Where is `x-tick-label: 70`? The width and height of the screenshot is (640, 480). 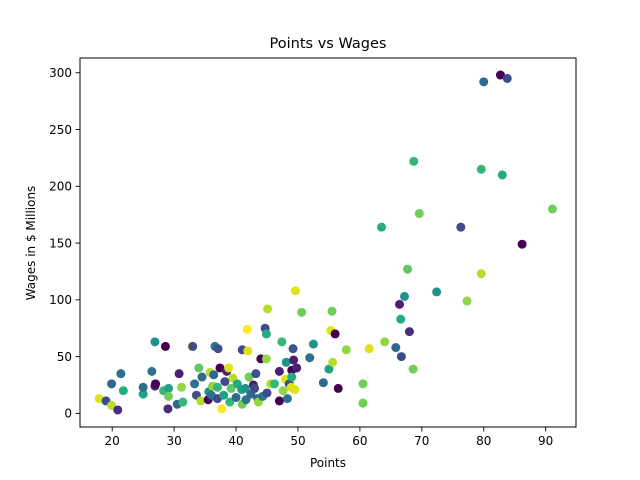 x-tick-label: 70 is located at coordinates (421, 441).